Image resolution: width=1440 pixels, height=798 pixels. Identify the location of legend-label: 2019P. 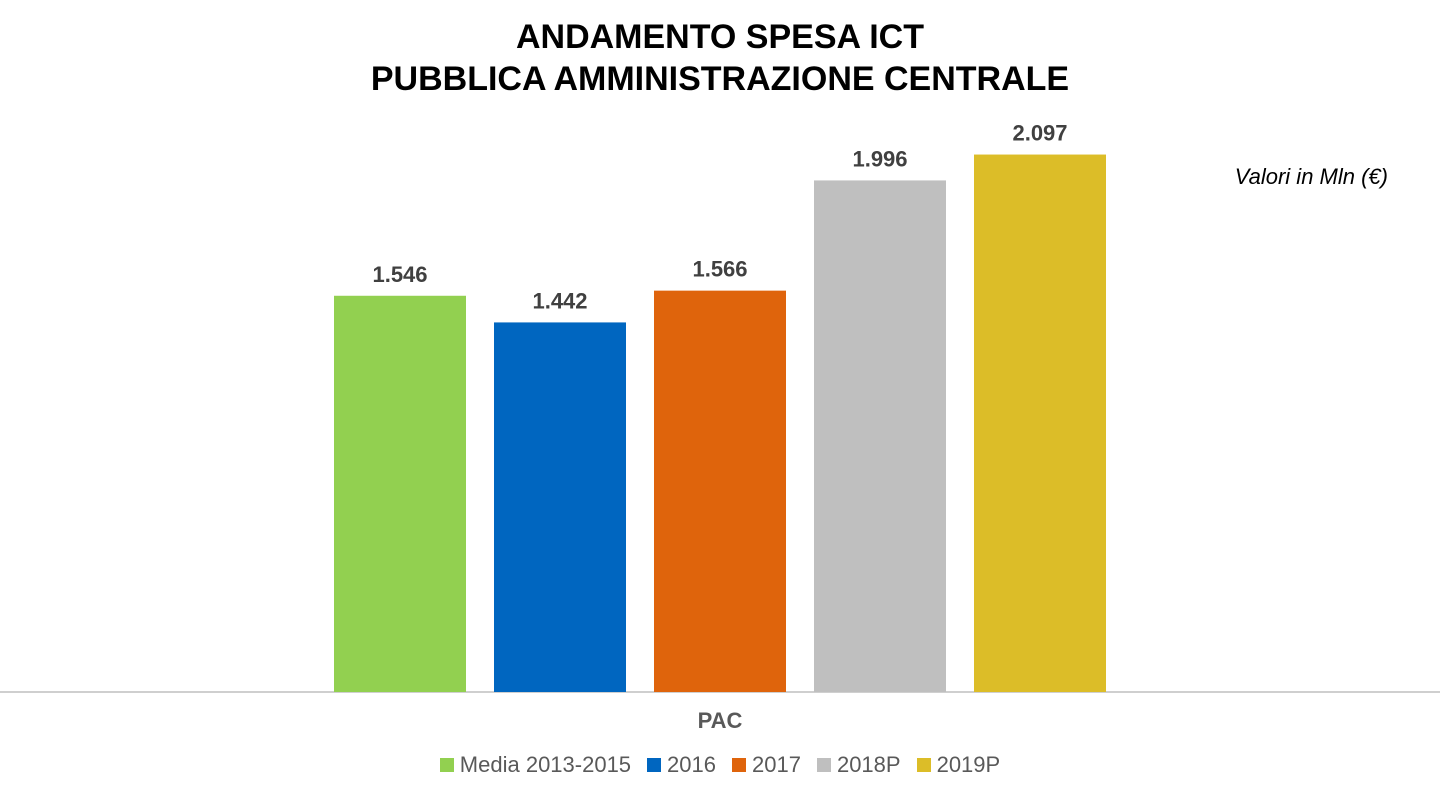
(968, 764).